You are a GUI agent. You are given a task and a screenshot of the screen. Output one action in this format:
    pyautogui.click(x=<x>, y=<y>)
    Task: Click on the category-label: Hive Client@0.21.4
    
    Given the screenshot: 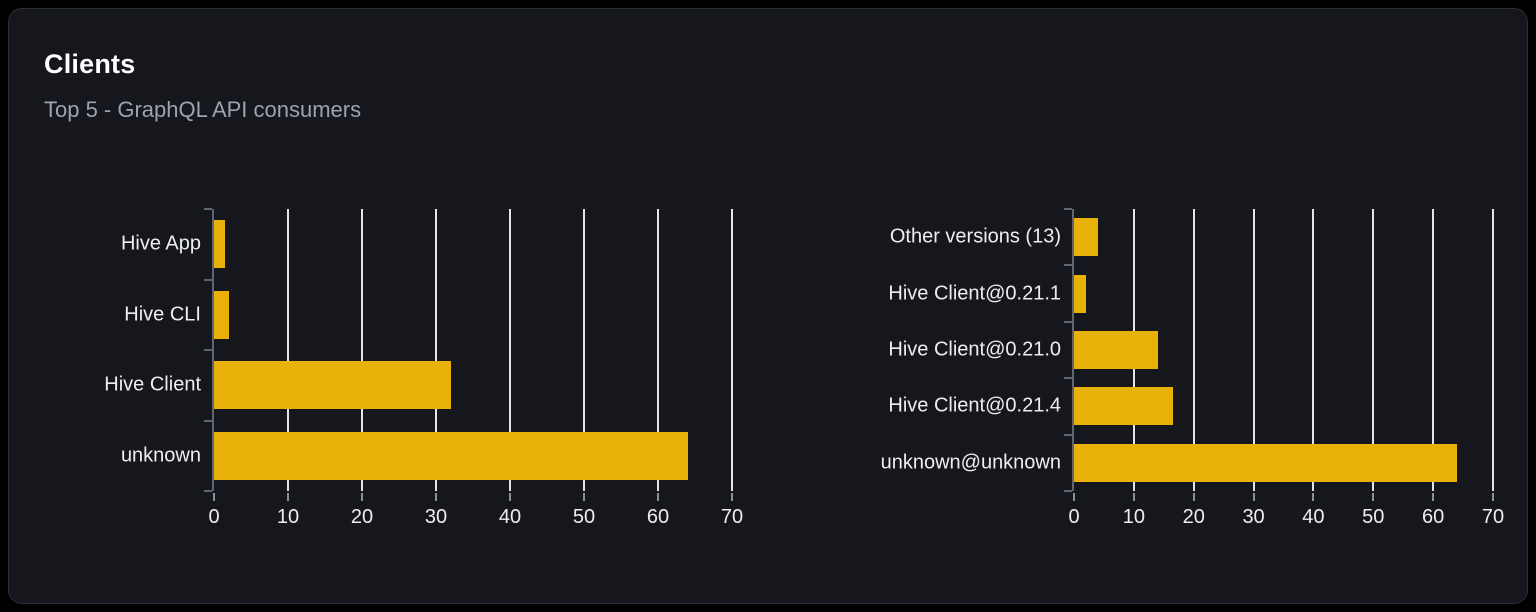 What is the action you would take?
    pyautogui.click(x=974, y=405)
    